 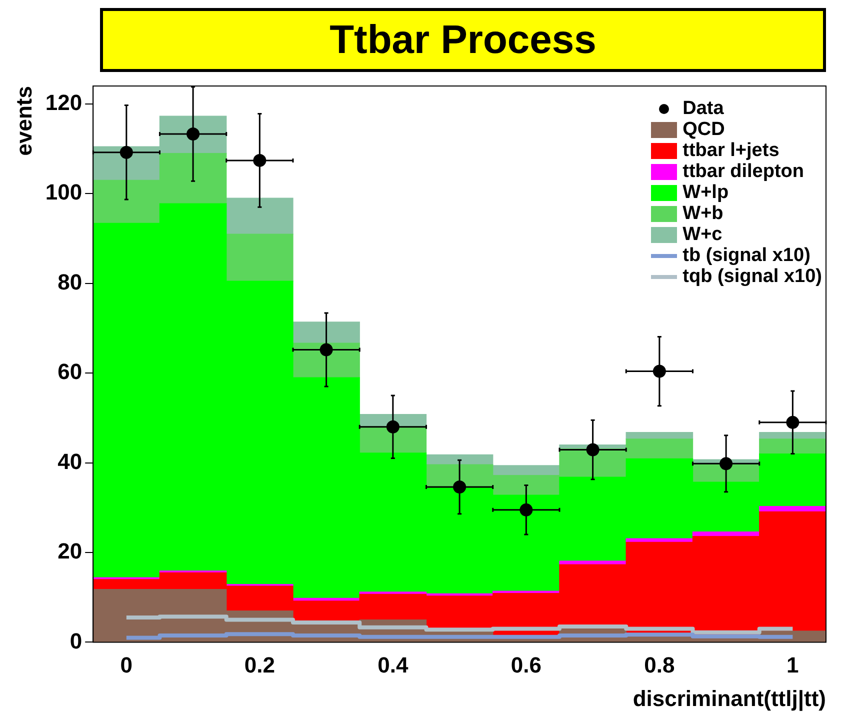 I want to click on legend-label: W+c, so click(x=702, y=234).